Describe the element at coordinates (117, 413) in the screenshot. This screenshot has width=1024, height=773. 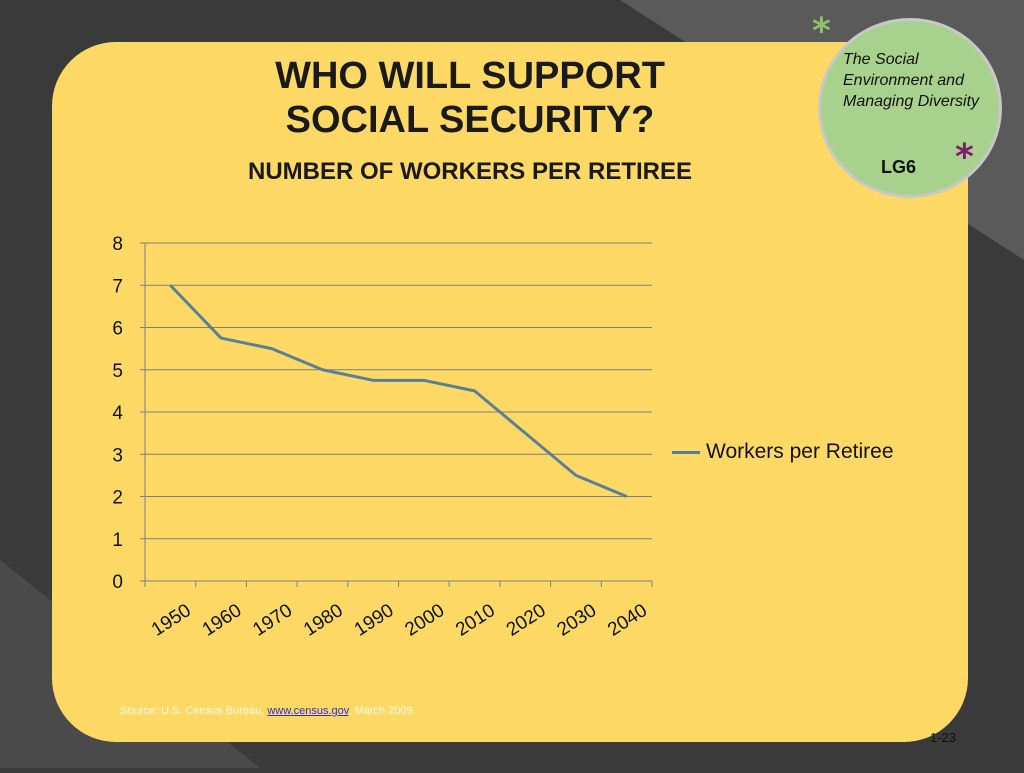
I see `y-tick-label: 4` at that location.